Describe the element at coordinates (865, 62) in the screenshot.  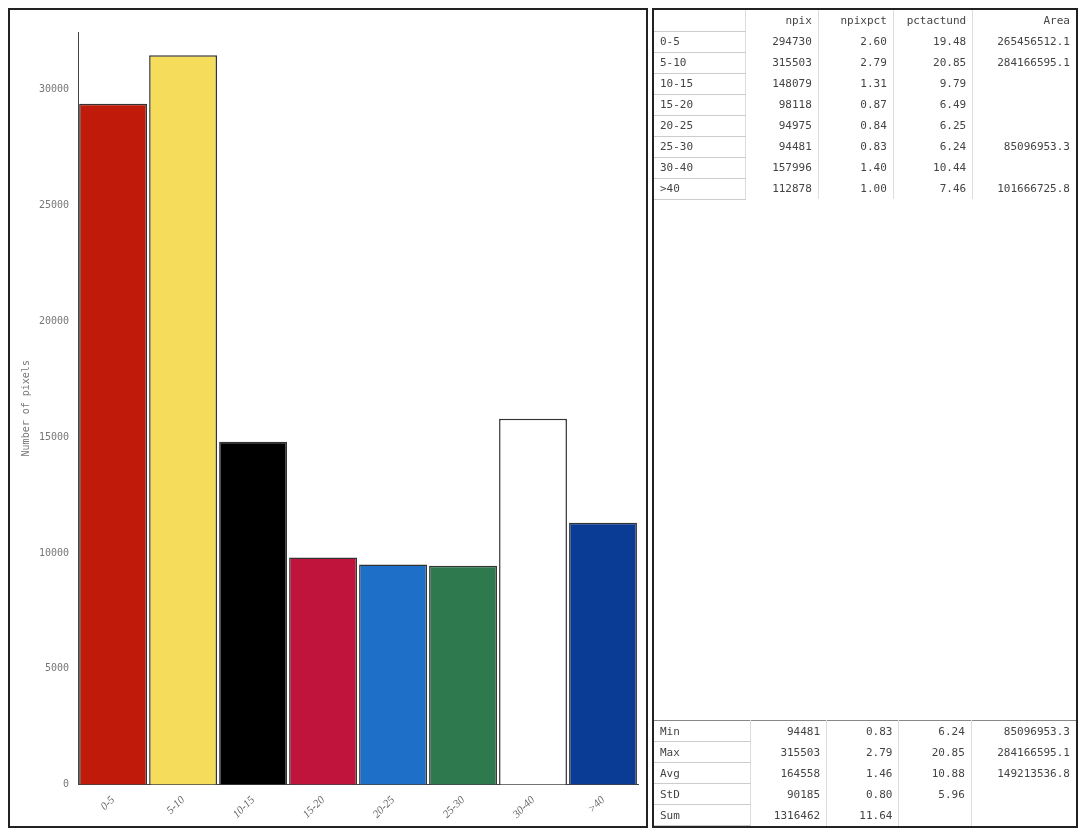
I see `text: 5-10 315503 2.79 20.85 284166595.1` at that location.